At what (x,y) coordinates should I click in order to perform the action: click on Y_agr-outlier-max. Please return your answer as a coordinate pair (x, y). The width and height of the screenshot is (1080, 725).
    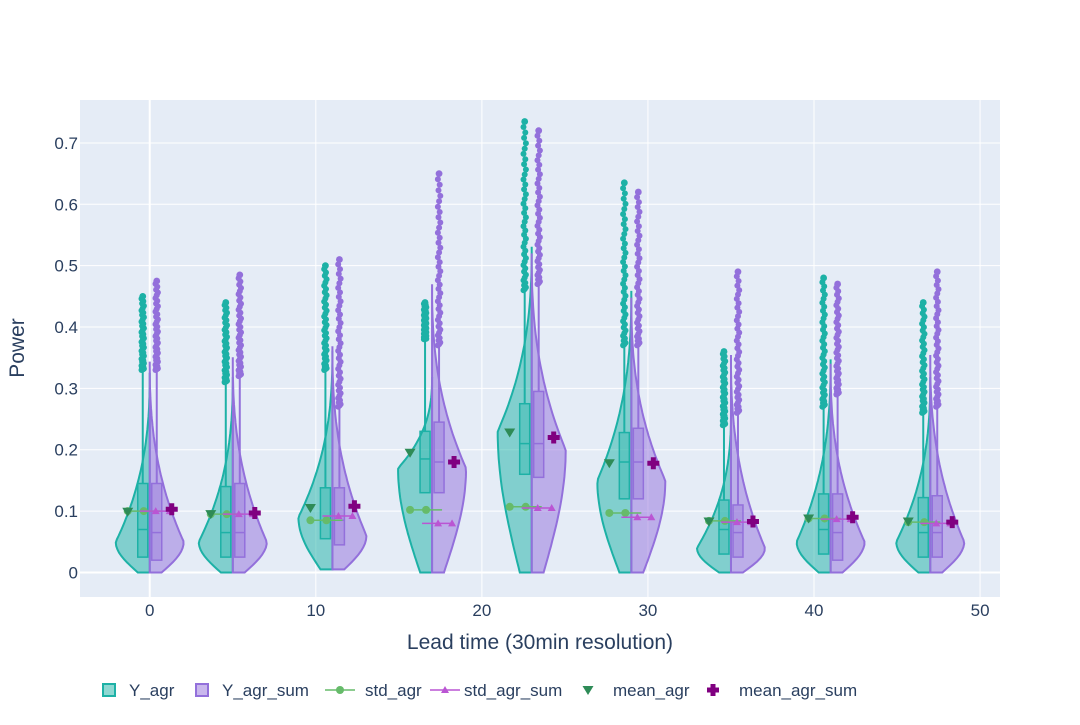
    Looking at the image, I should click on (624, 183).